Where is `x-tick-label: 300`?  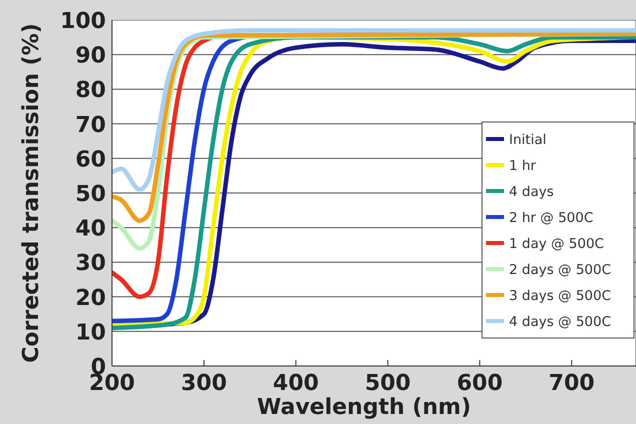
x-tick-label: 300 is located at coordinates (203, 383).